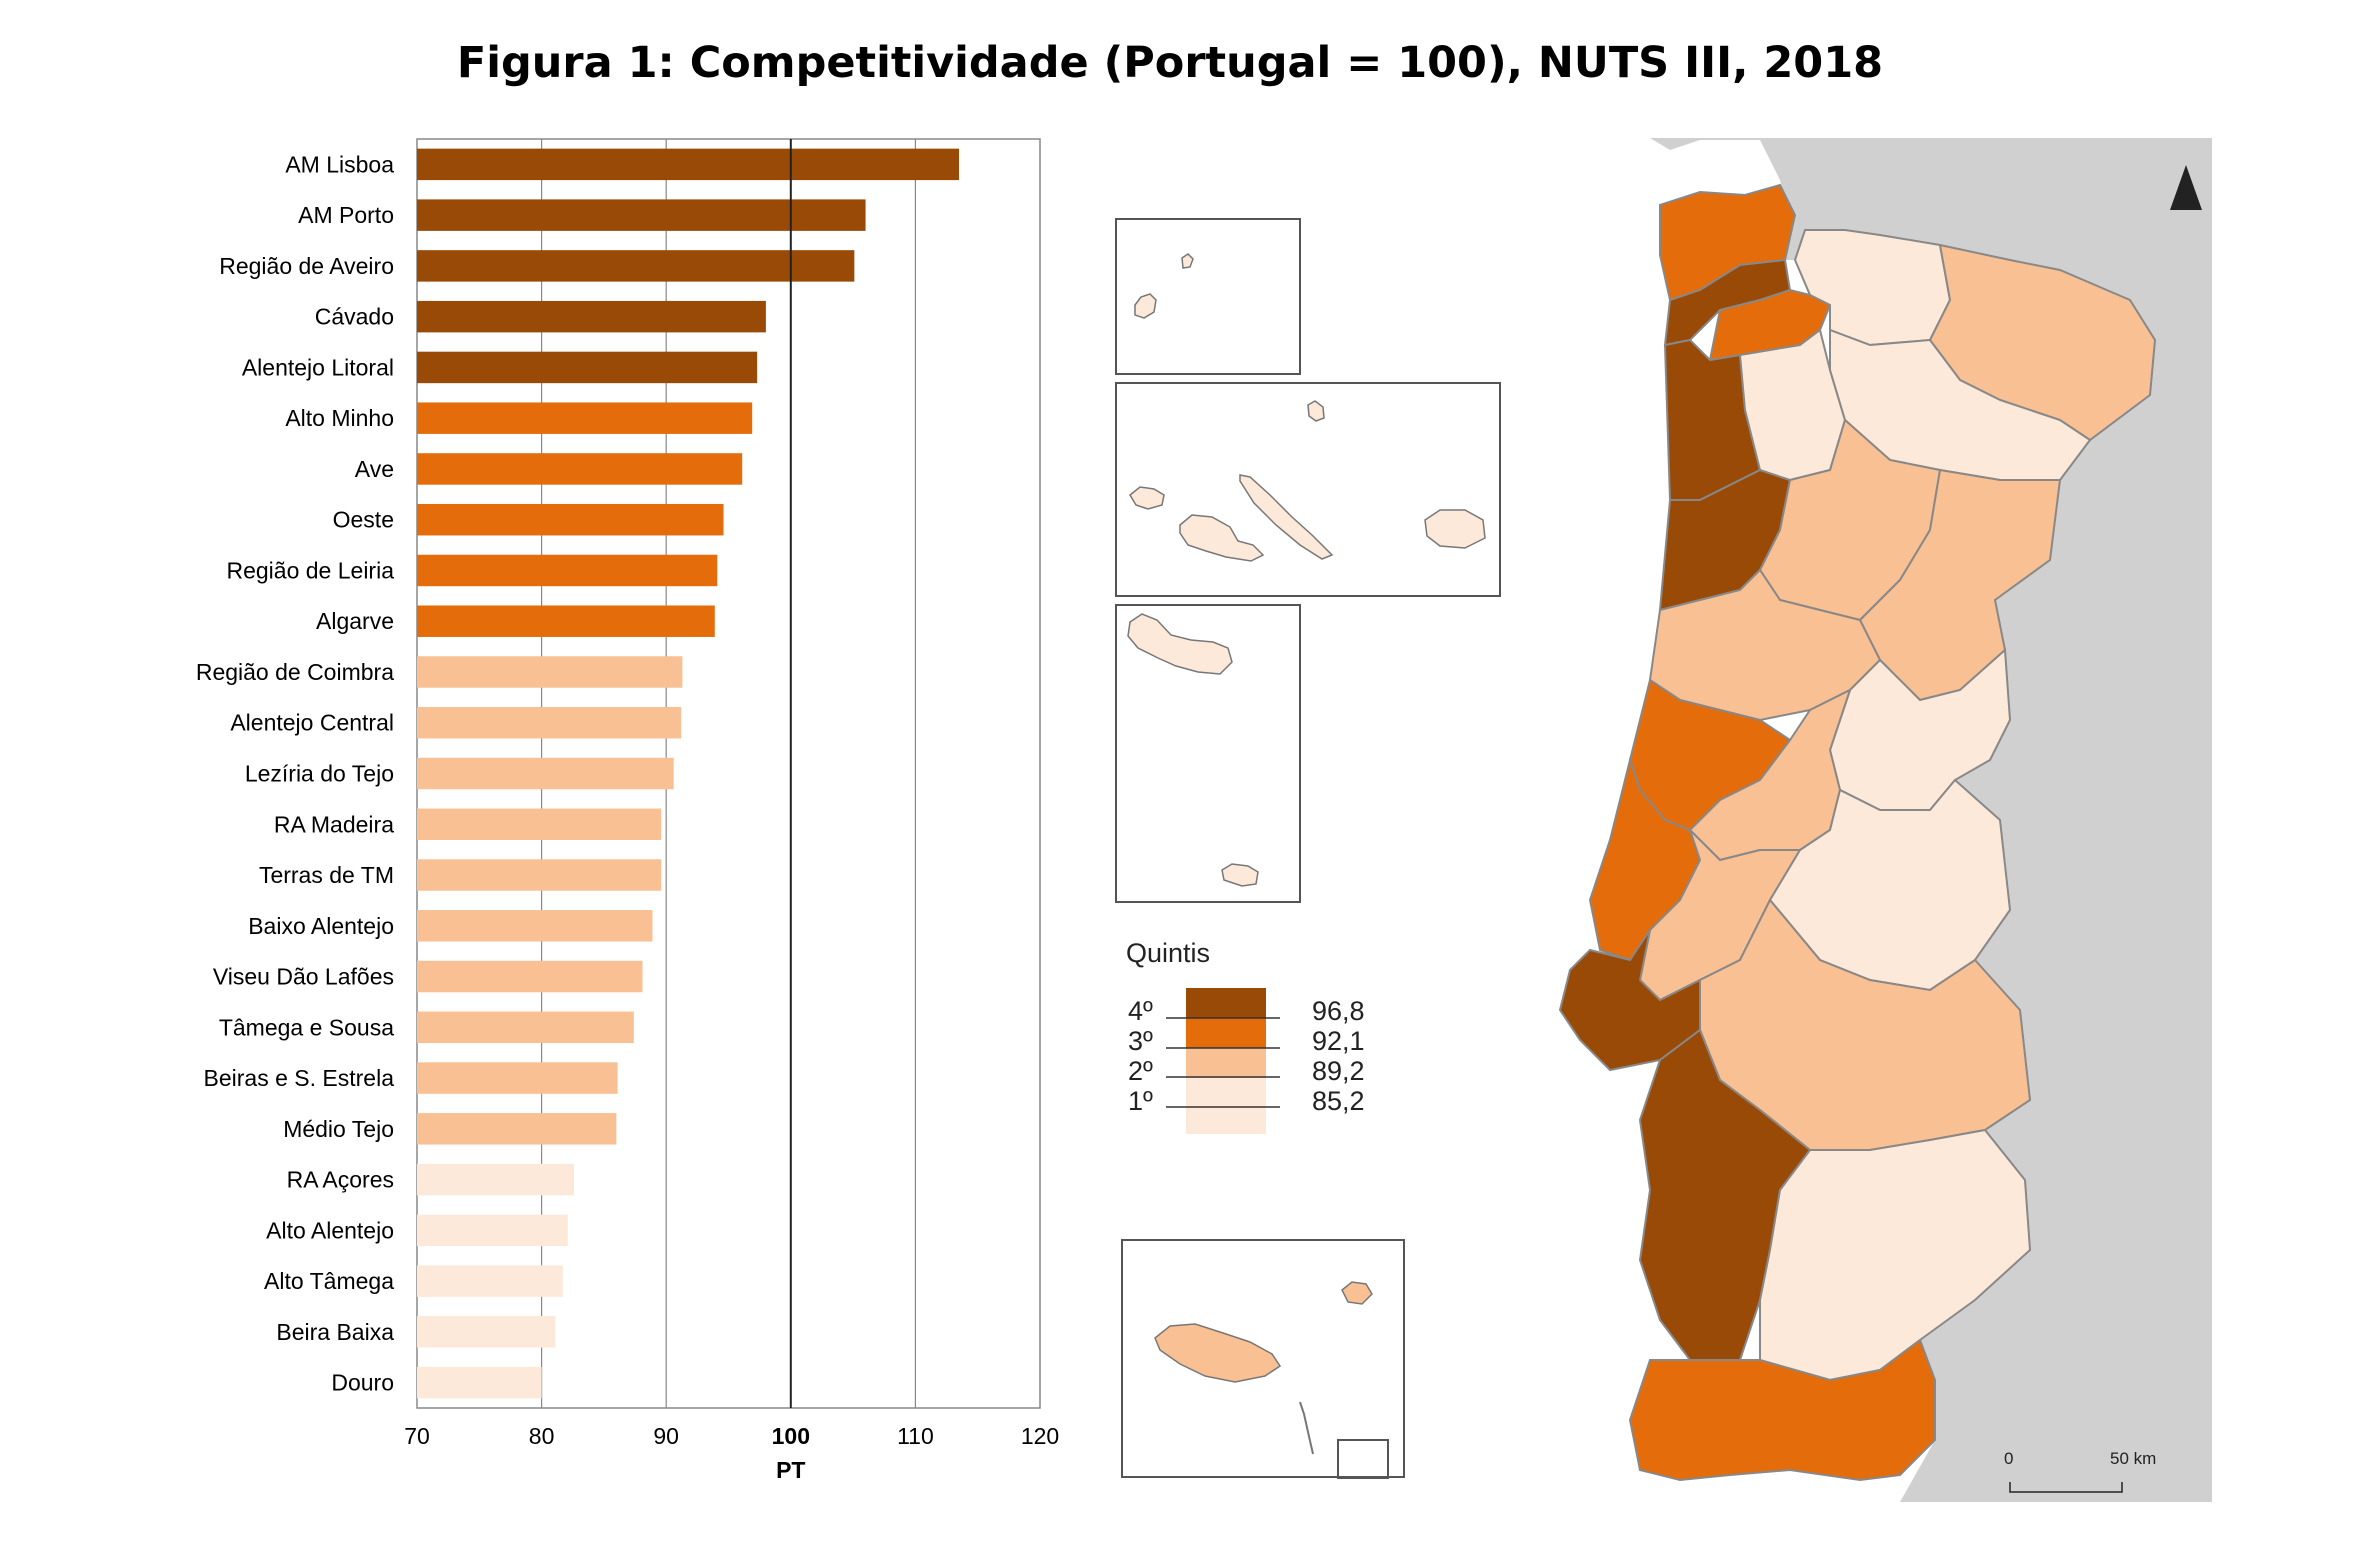 The image size is (2378, 1543). Describe the element at coordinates (299, 1078) in the screenshot. I see `category-label: Beiras e S. Estrela` at that location.